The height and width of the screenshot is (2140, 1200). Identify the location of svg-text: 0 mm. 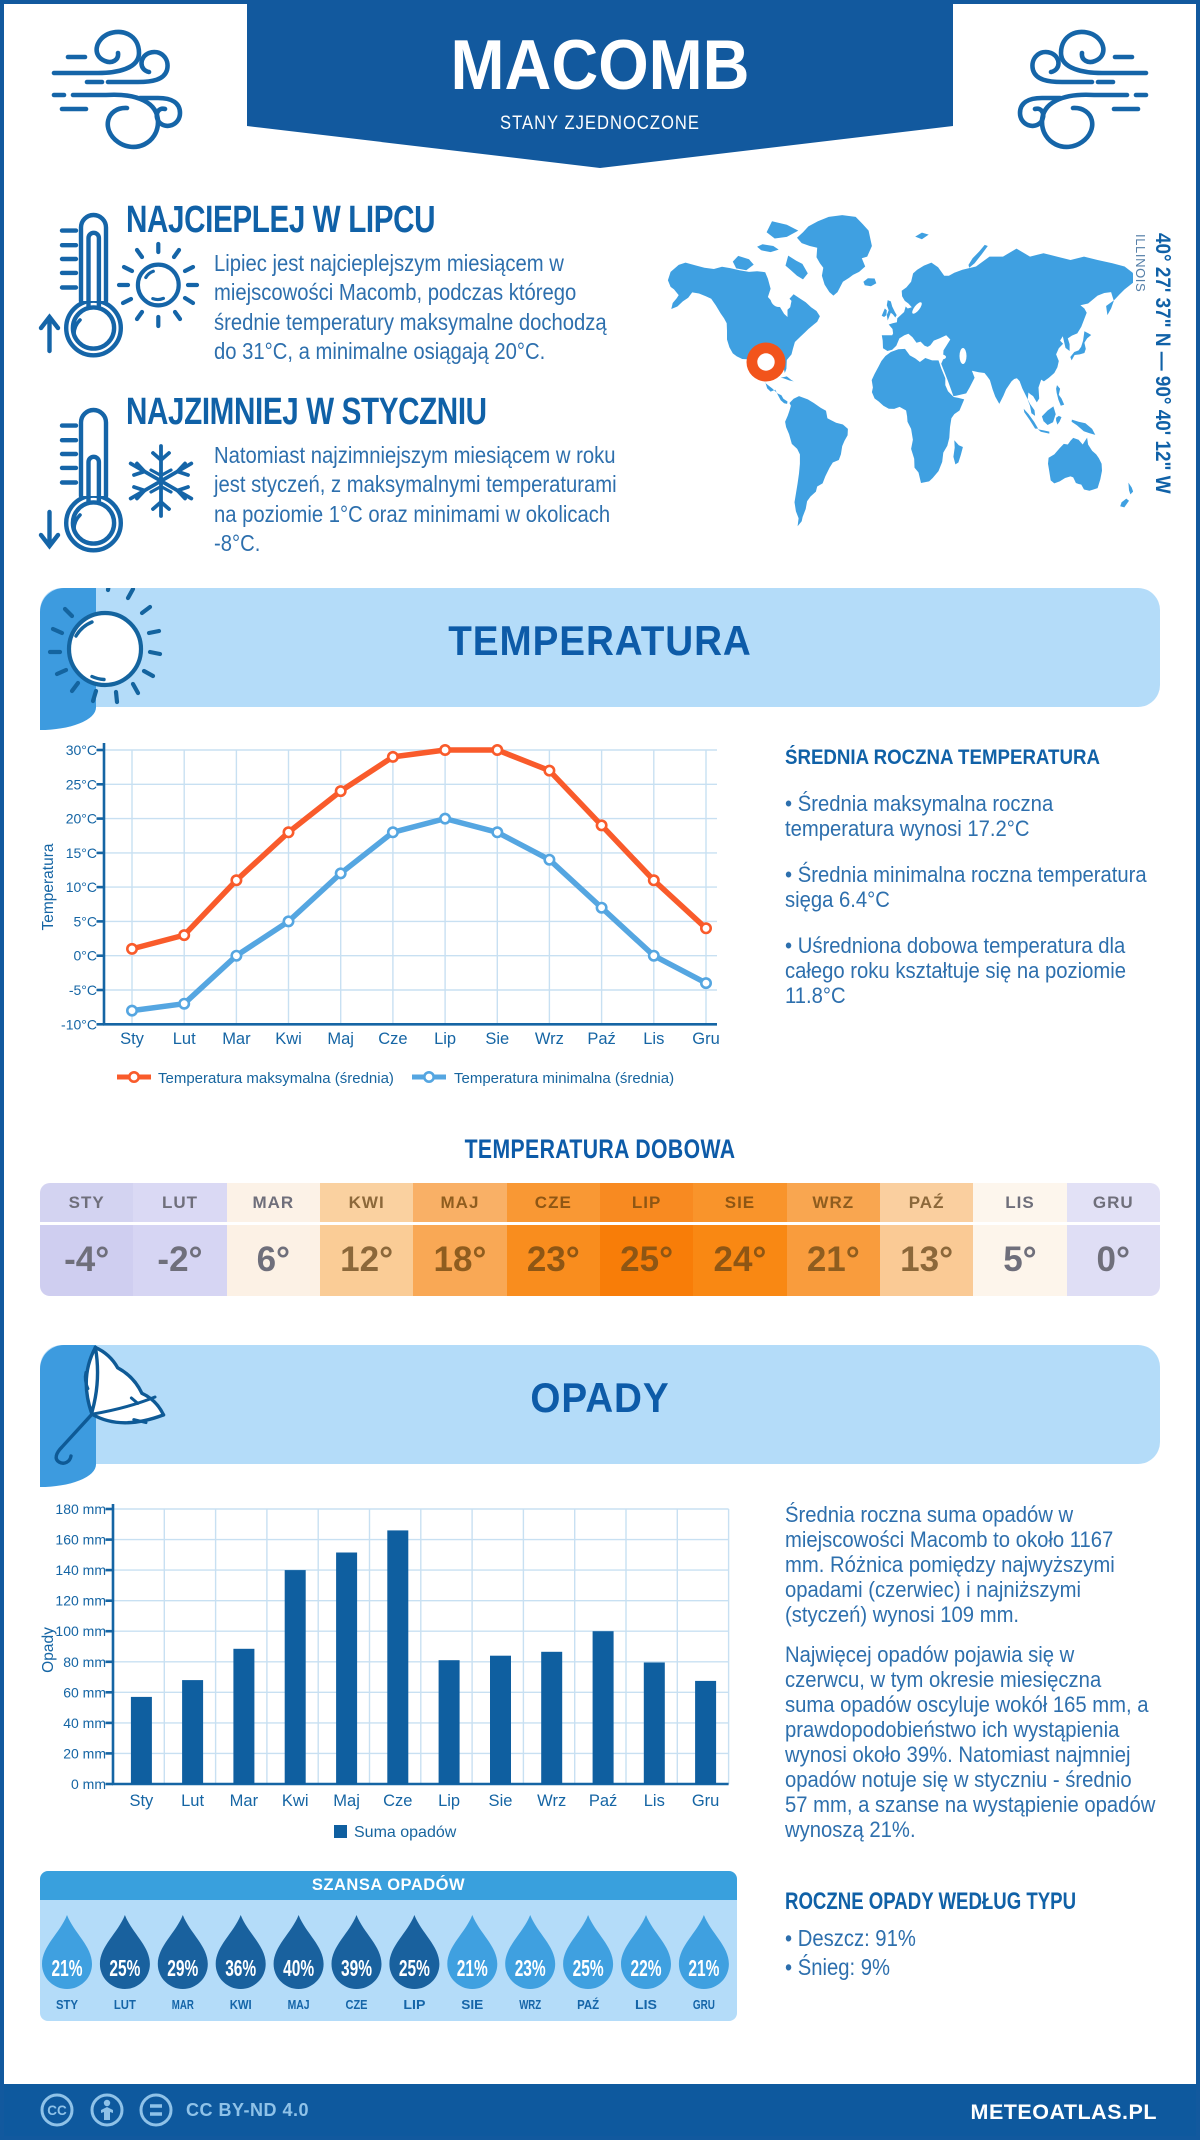
(88, 1784).